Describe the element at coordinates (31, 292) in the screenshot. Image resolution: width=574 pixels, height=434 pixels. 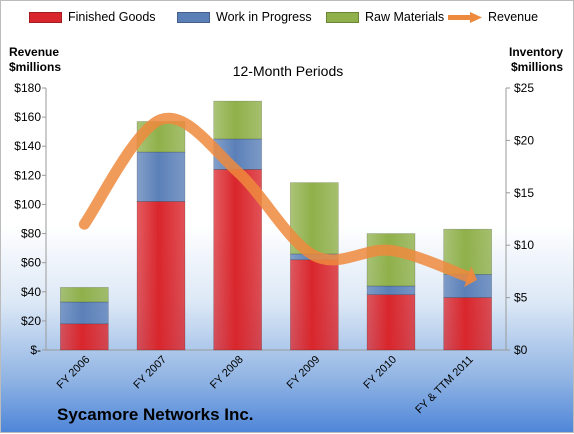
I see `left-tick-label: $40` at that location.